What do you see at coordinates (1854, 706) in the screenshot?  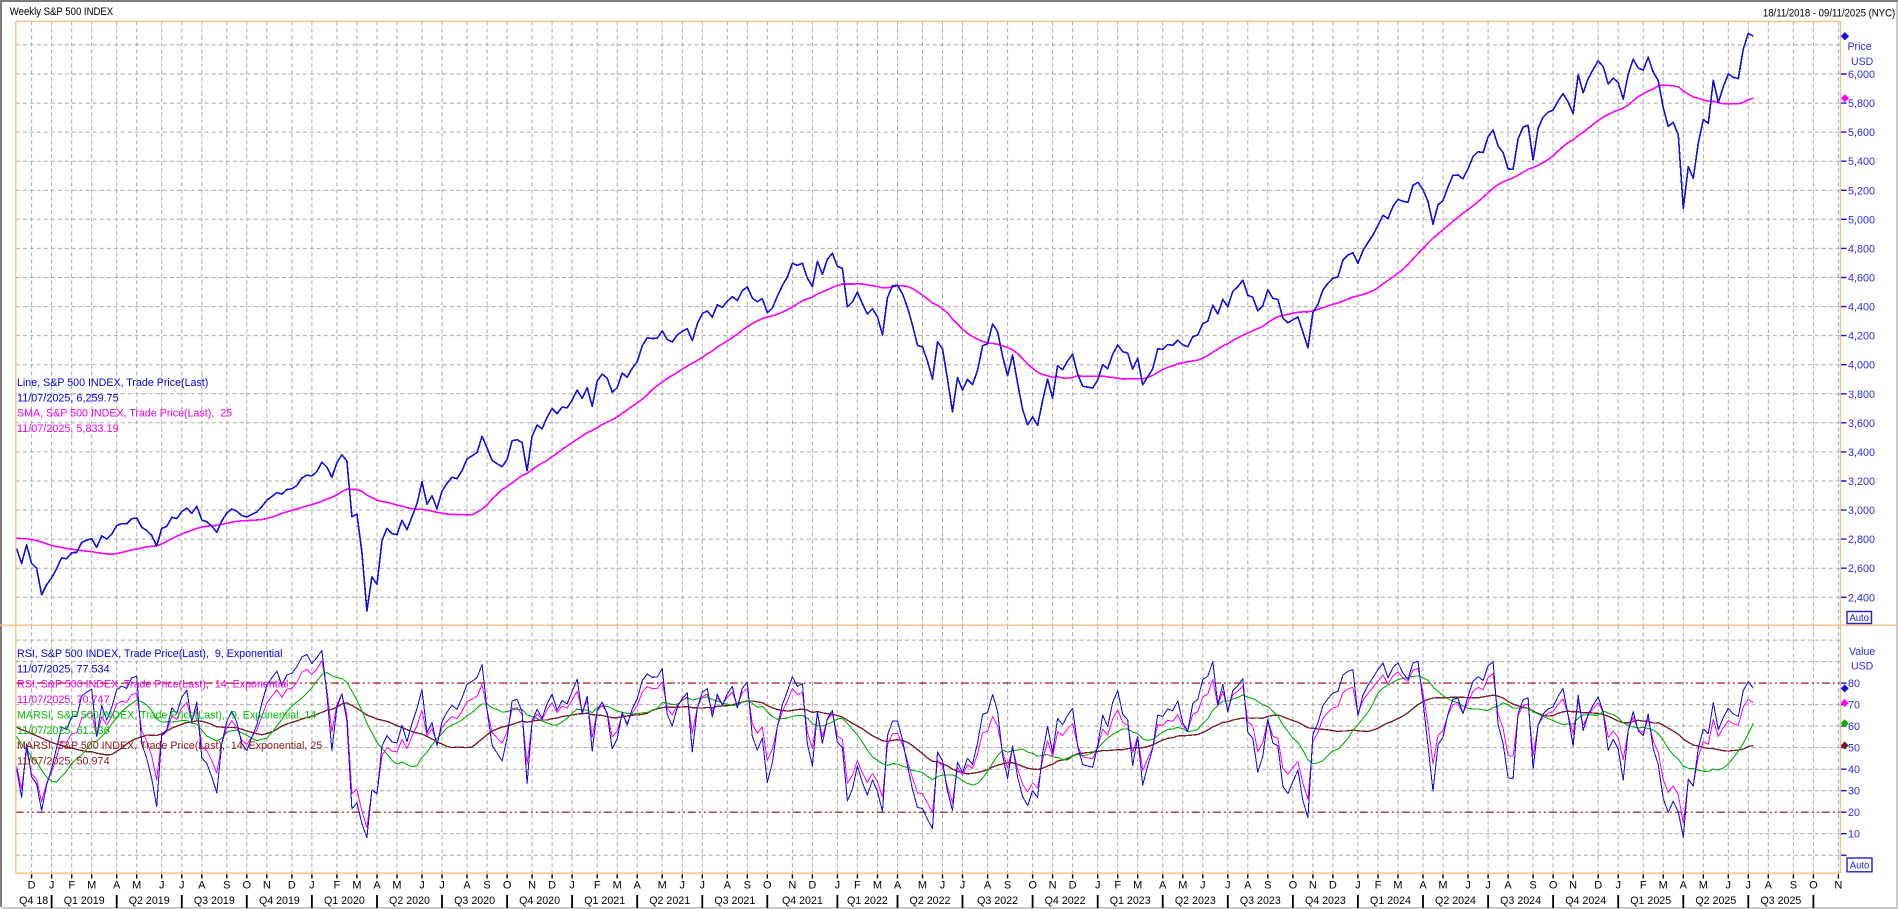 I see `svg-text: 70` at bounding box center [1854, 706].